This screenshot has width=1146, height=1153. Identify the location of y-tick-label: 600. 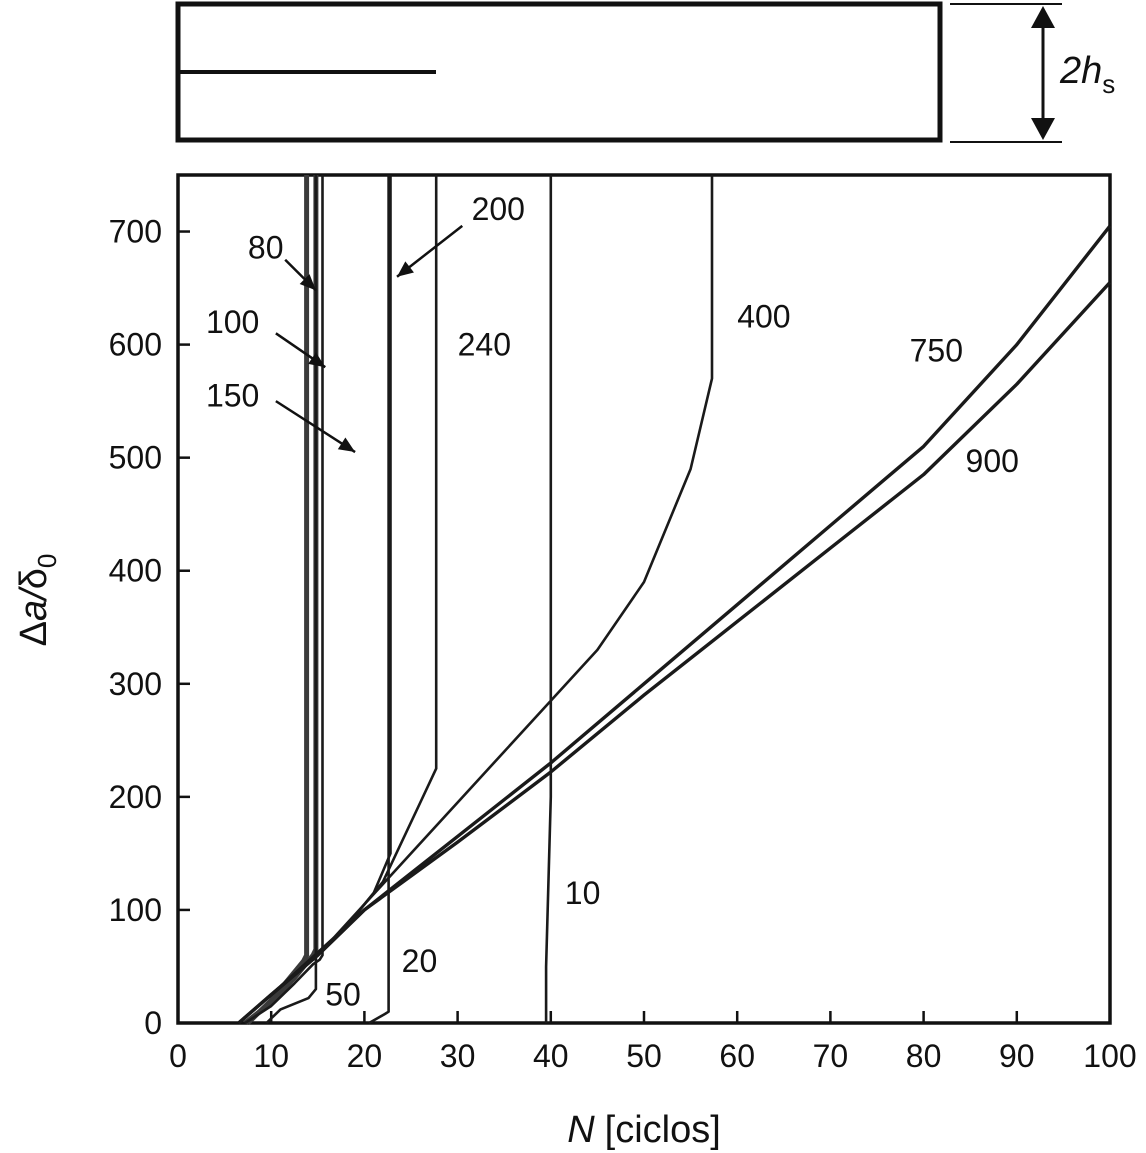
(135, 345).